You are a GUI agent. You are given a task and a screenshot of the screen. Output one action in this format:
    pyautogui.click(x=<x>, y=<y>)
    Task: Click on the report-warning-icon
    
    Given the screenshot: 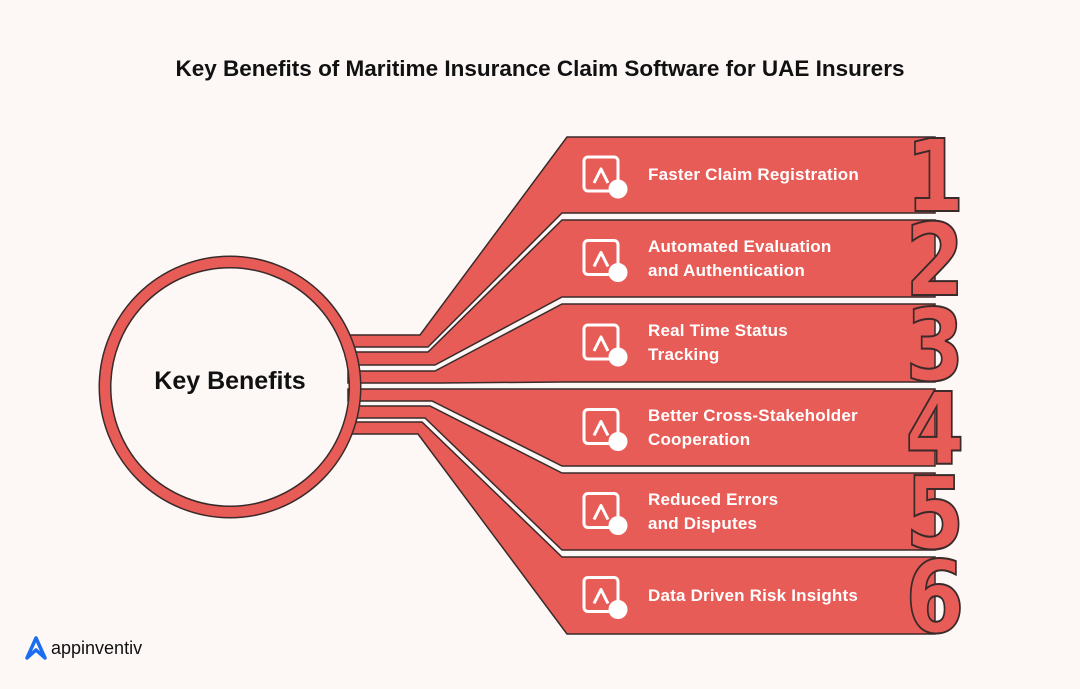 What is the action you would take?
    pyautogui.click(x=605, y=597)
    